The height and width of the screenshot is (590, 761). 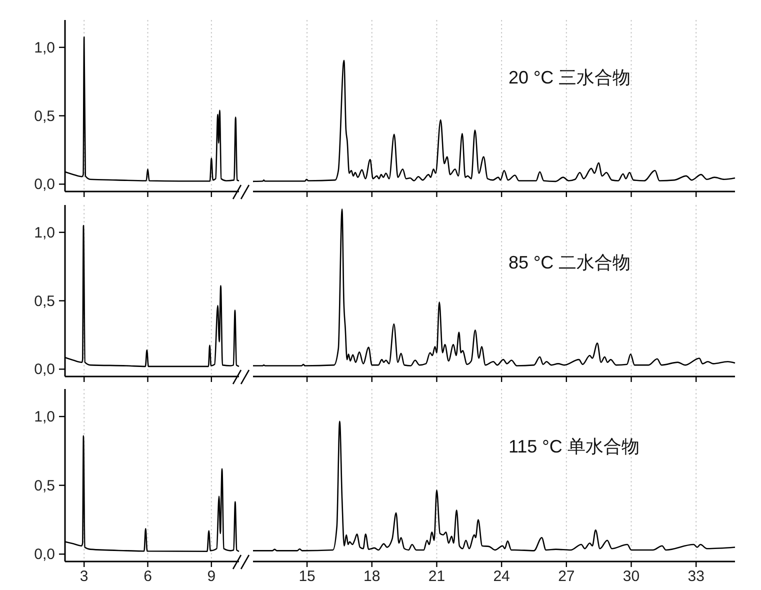 What do you see at coordinates (631, 576) in the screenshot?
I see `x-tick-label: 30` at bounding box center [631, 576].